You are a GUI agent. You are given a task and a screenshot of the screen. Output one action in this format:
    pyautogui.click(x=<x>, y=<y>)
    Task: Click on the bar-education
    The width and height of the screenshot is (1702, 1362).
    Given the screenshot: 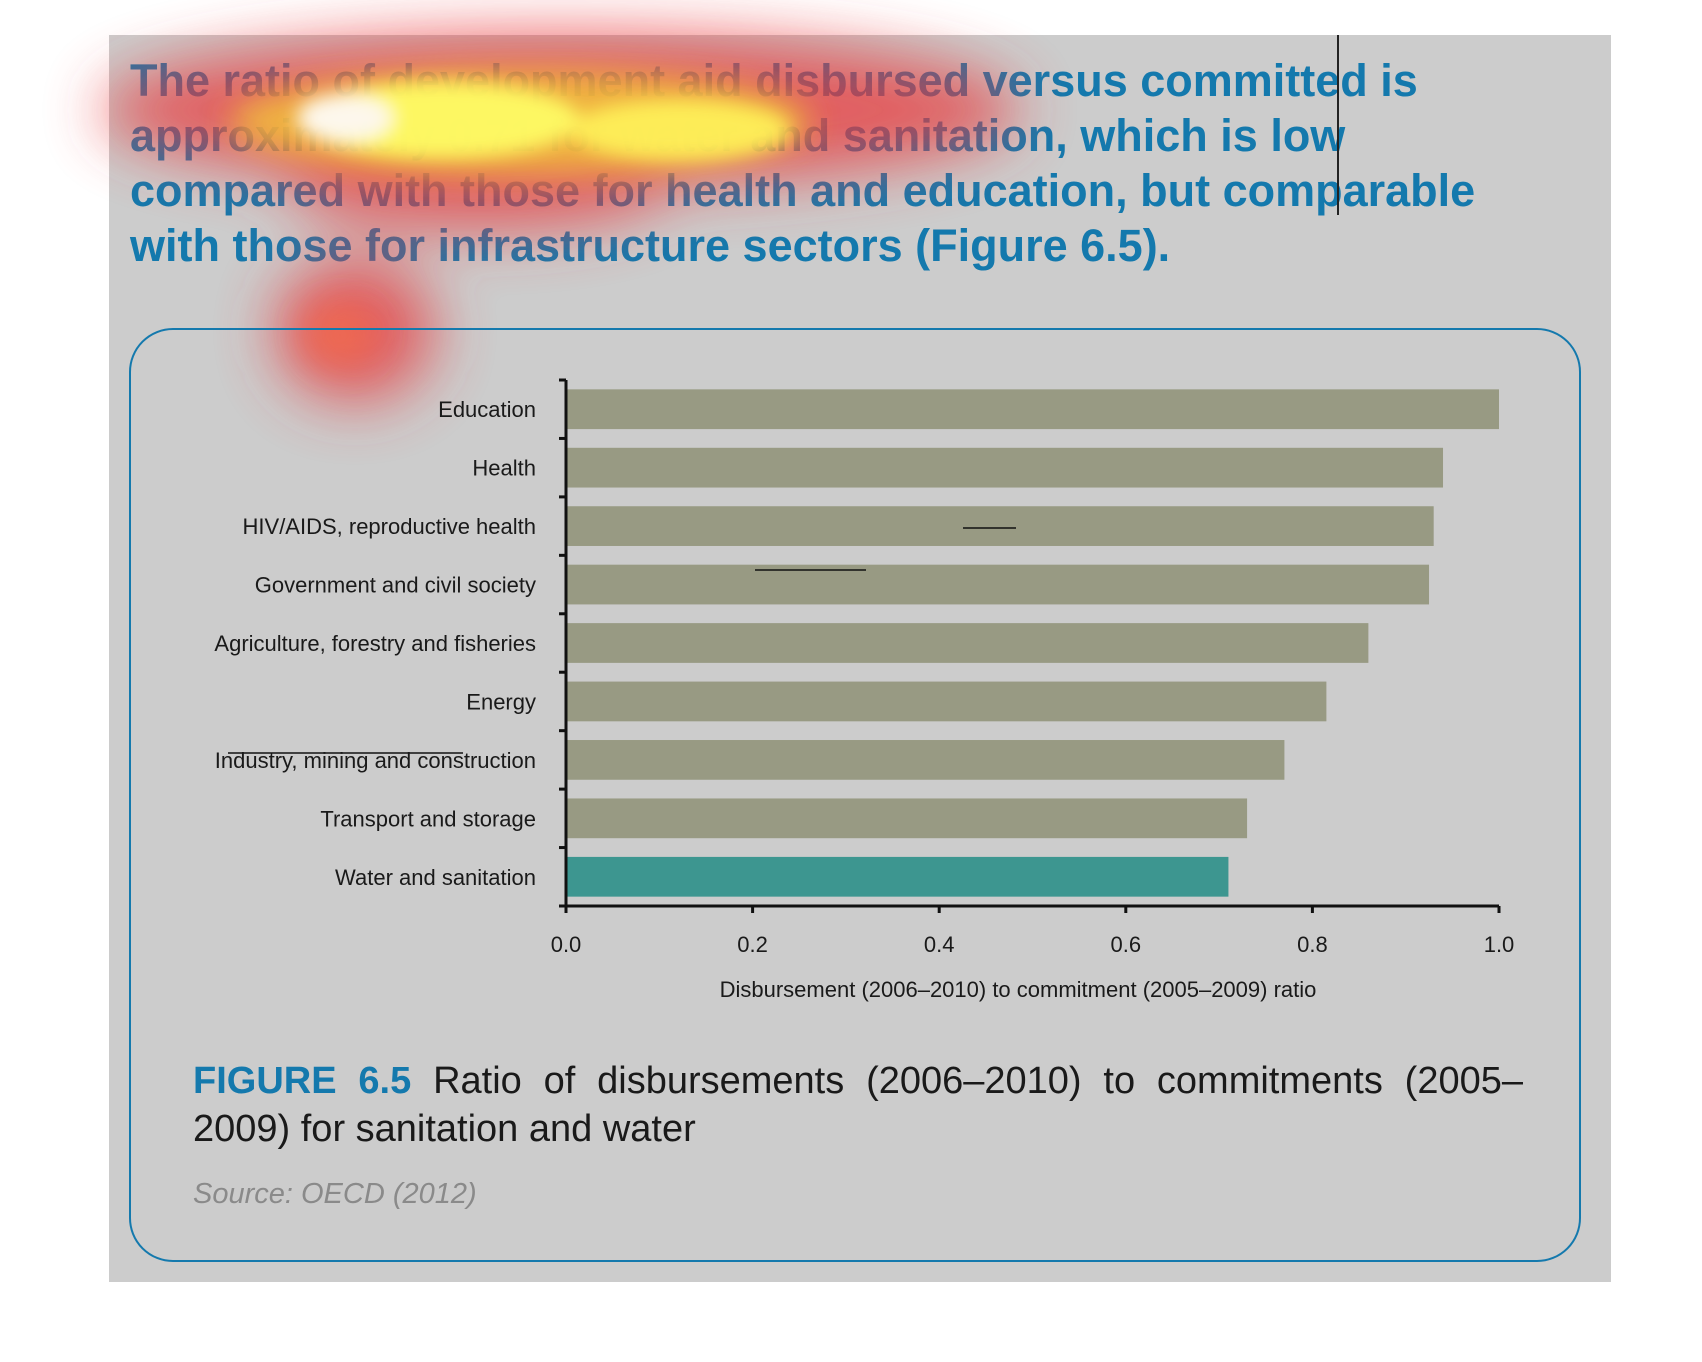 What is the action you would take?
    pyautogui.click(x=1032, y=409)
    